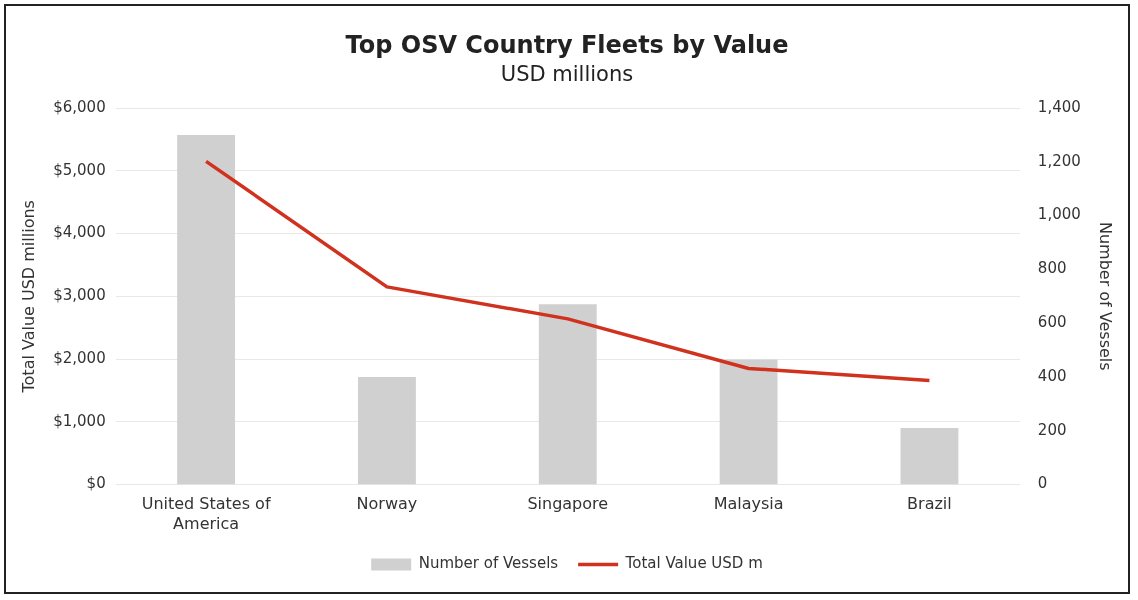 Image resolution: width=1138 pixels, height=600 pixels. I want to click on y2-tick-label: 600, so click(1052, 322).